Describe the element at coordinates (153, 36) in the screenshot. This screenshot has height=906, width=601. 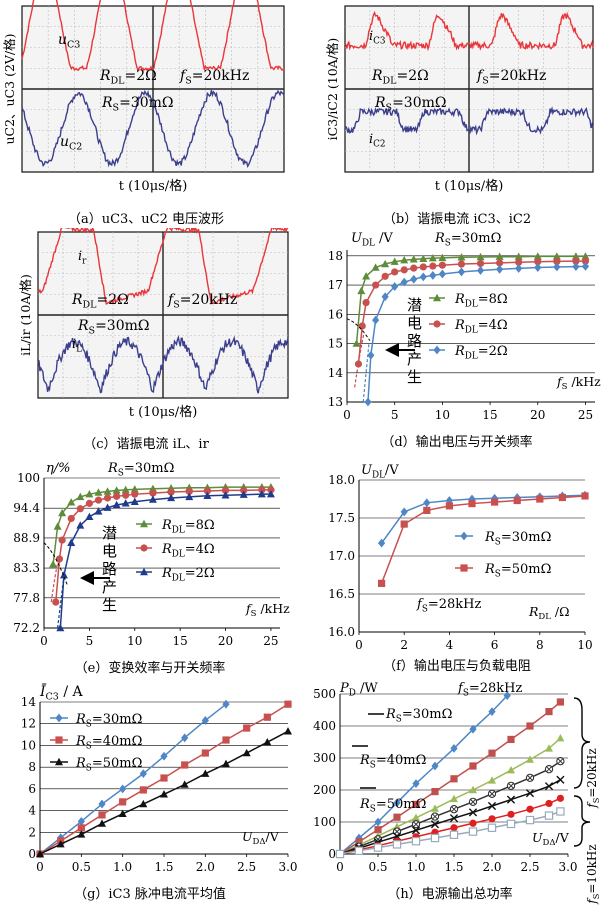
I see `waveform-uC3` at that location.